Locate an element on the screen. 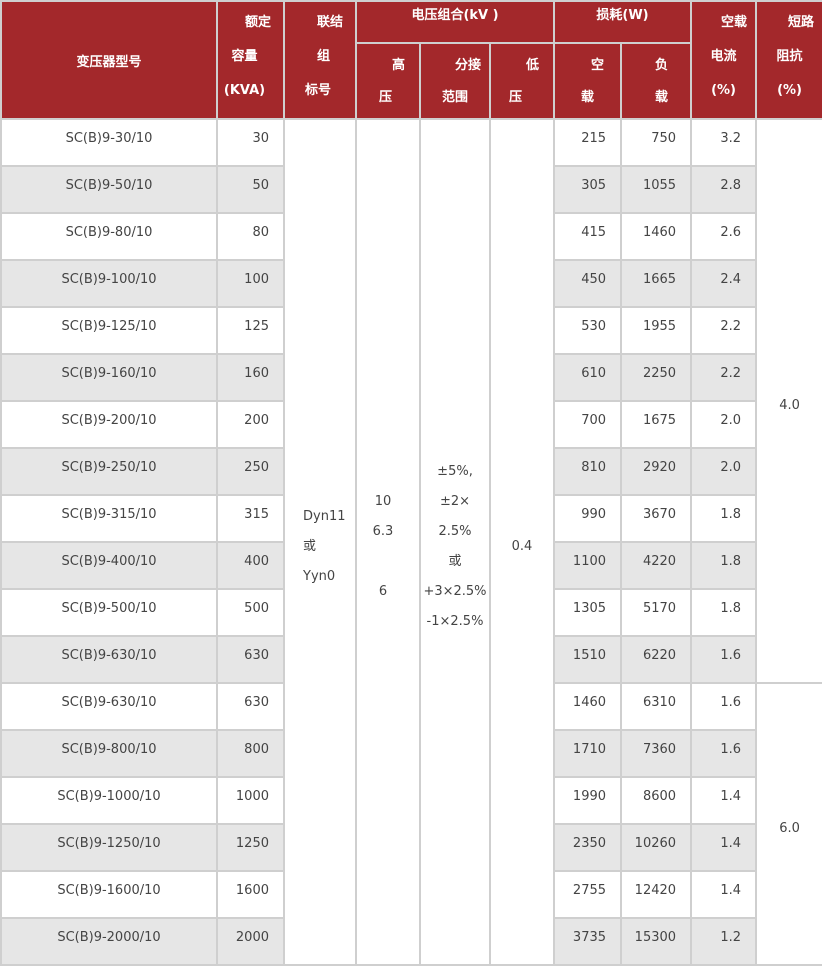 This screenshot has height=968, width=822. table-row: SC(B)9-160/10 160 610 2250 2.2 is located at coordinates (411, 377).